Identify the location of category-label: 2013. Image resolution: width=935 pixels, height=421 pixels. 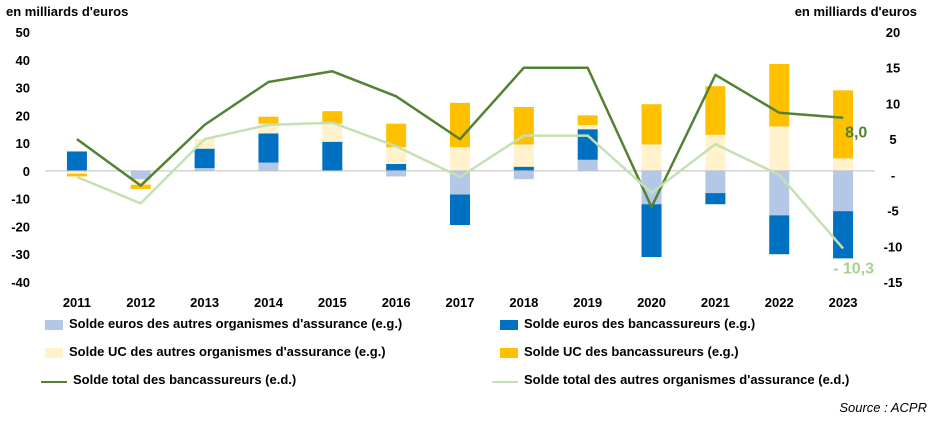
(204, 302).